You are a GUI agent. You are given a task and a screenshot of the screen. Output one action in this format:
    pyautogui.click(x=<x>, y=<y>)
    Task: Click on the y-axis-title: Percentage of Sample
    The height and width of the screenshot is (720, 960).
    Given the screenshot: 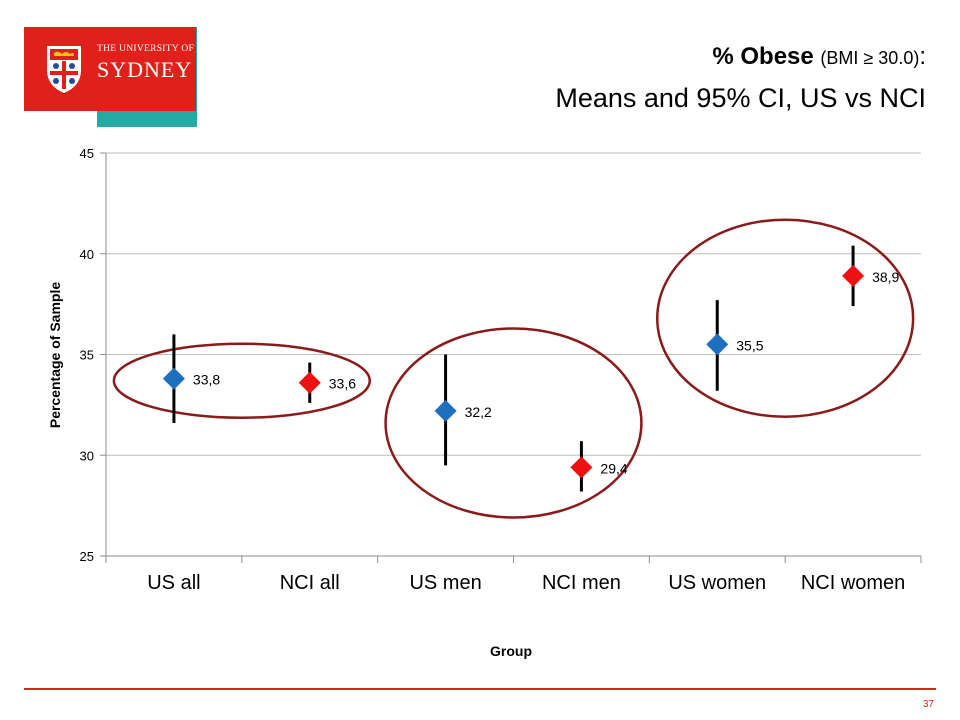 What is the action you would take?
    pyautogui.click(x=55, y=355)
    